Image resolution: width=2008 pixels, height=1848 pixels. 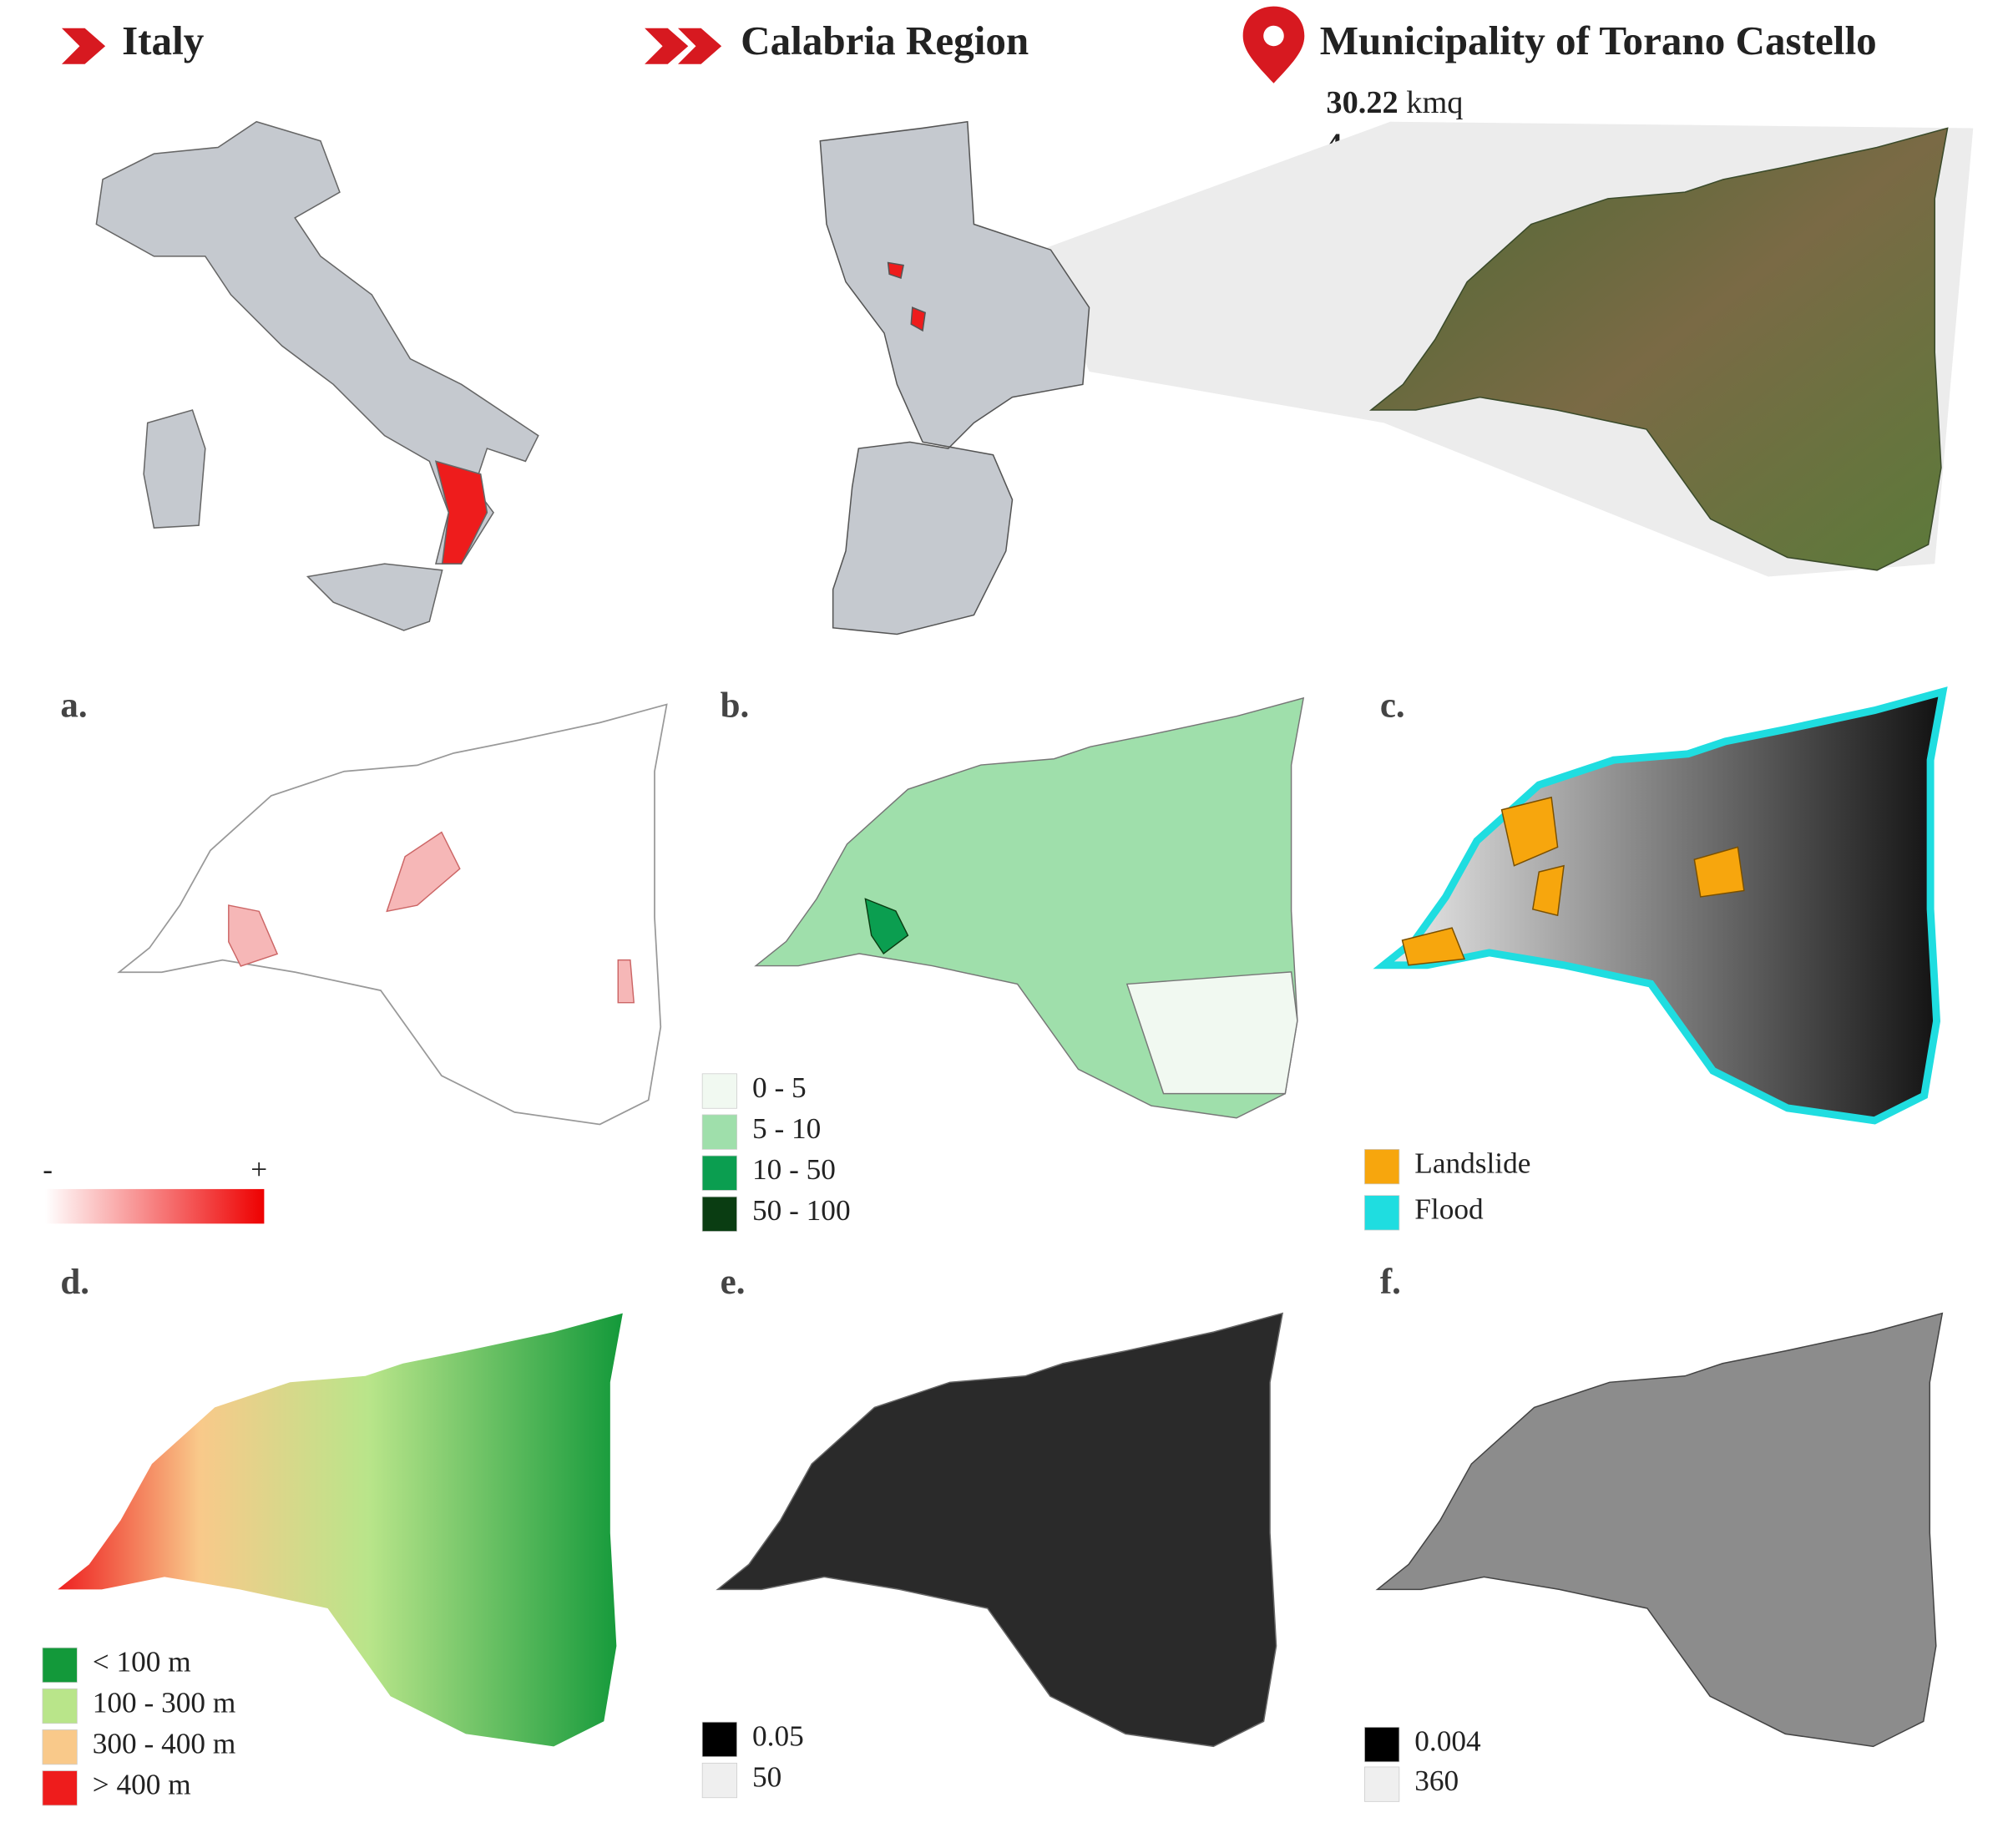 What do you see at coordinates (258, 1169) in the screenshot?
I see `gradient-max: +` at bounding box center [258, 1169].